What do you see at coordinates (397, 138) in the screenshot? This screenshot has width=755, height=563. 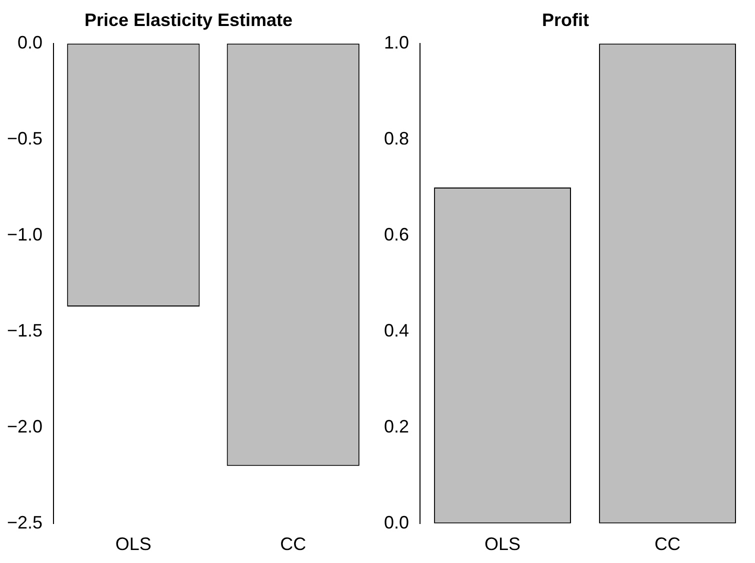 I see `y-tick-label: 0.8` at bounding box center [397, 138].